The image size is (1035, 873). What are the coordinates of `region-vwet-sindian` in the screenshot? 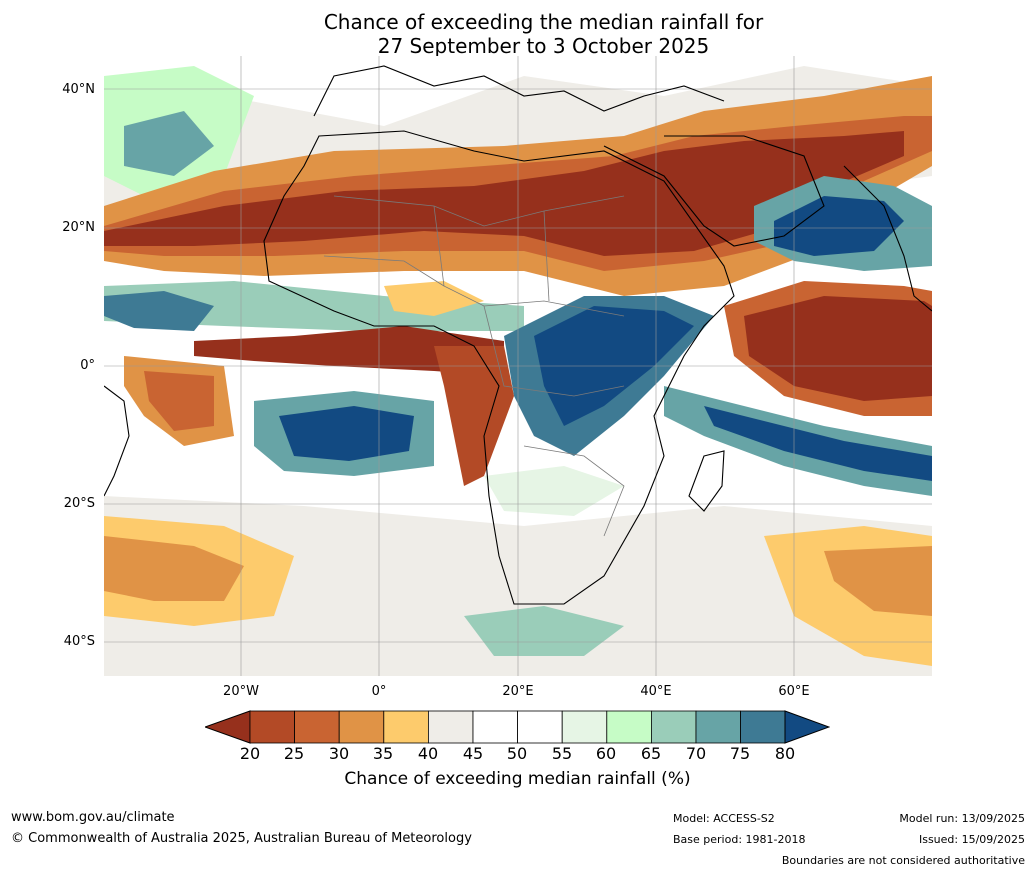 It's located at (818, 443).